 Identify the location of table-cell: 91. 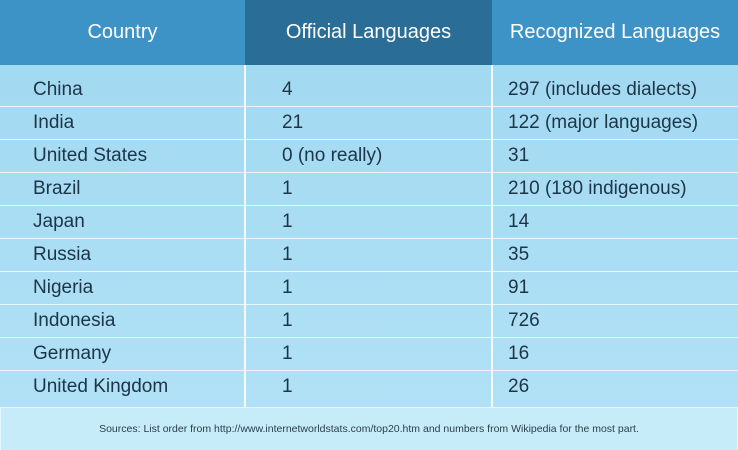
(519, 288).